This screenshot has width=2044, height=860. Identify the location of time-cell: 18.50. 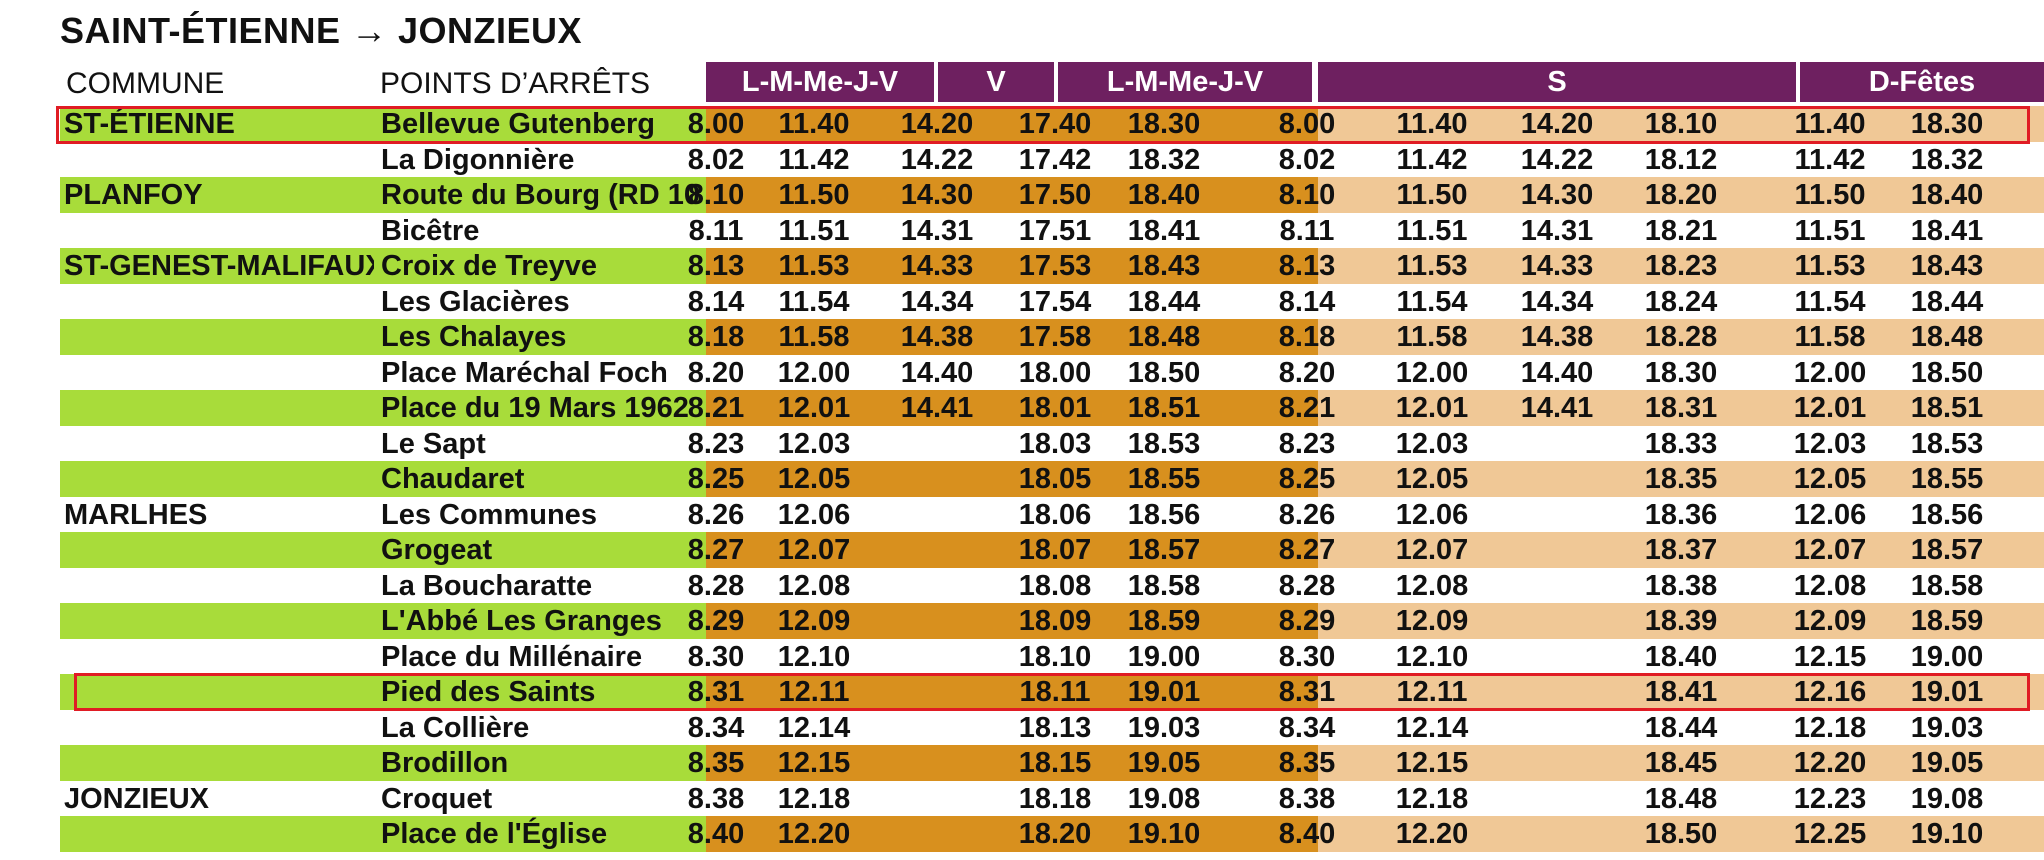
(1947, 372).